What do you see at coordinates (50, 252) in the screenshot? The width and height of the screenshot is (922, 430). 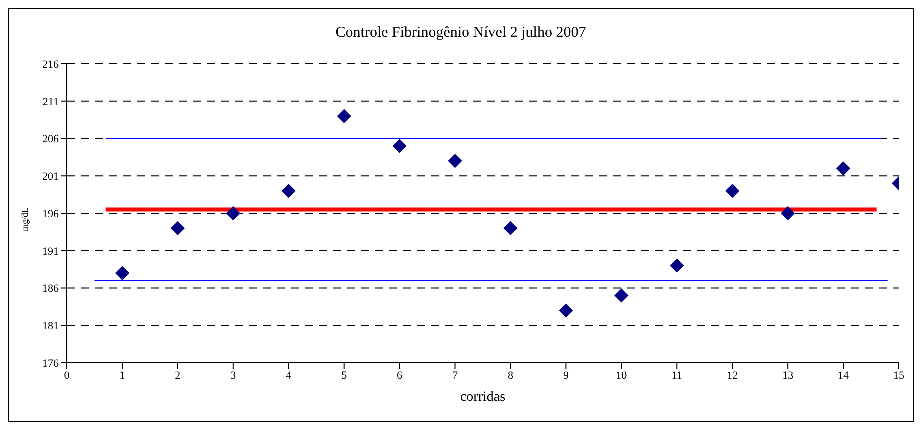 I see `y-tick-label: 191` at bounding box center [50, 252].